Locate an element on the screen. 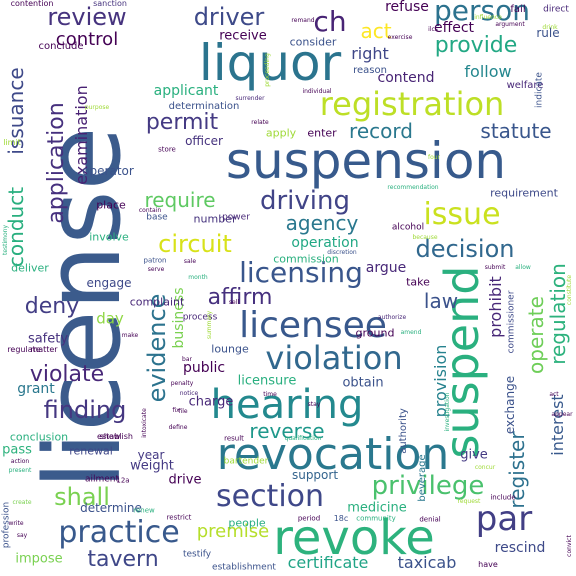 This screenshot has width=576, height=576. word-agency: agency is located at coordinates (322, 223).